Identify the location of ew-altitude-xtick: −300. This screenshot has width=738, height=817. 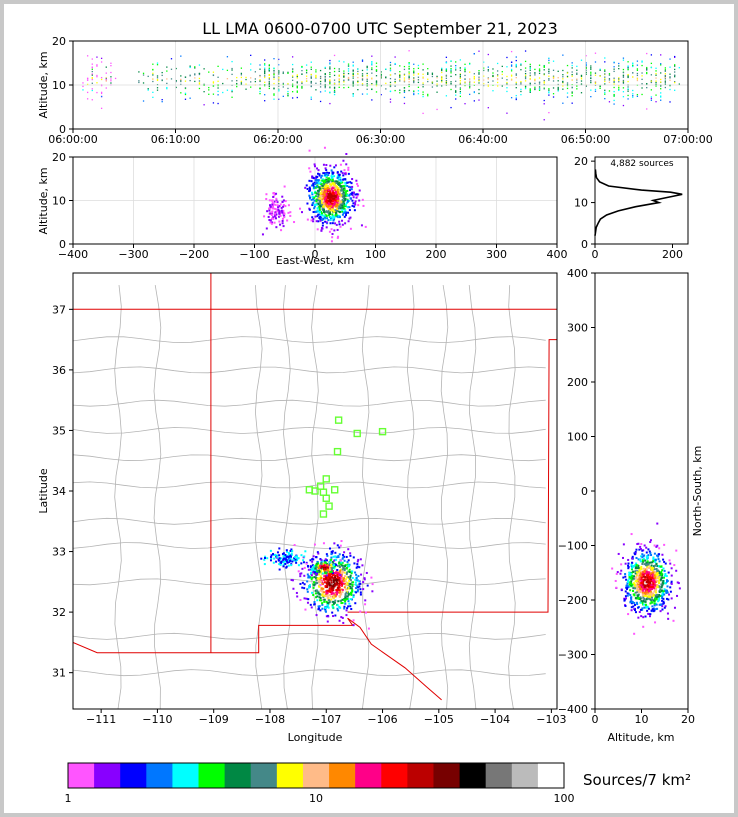
(133, 254).